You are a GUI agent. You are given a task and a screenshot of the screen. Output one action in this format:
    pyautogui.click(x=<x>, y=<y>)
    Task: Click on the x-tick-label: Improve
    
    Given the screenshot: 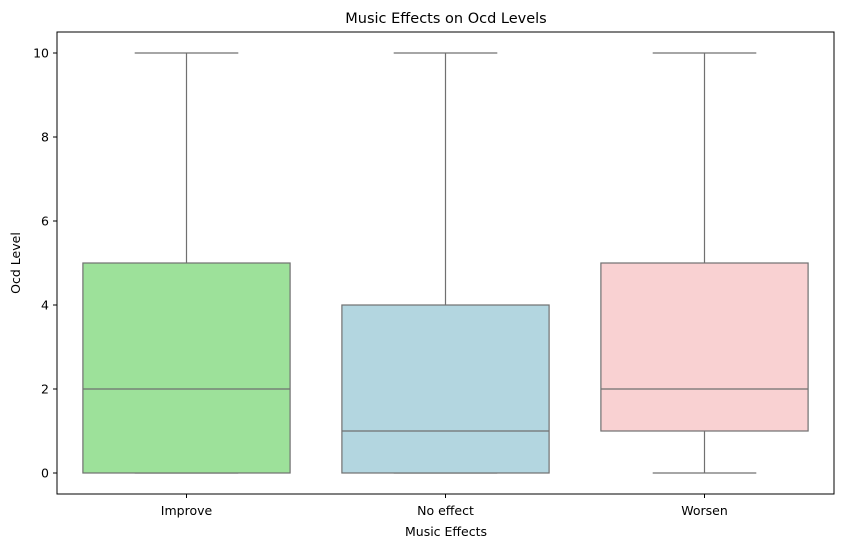 What is the action you would take?
    pyautogui.click(x=187, y=510)
    